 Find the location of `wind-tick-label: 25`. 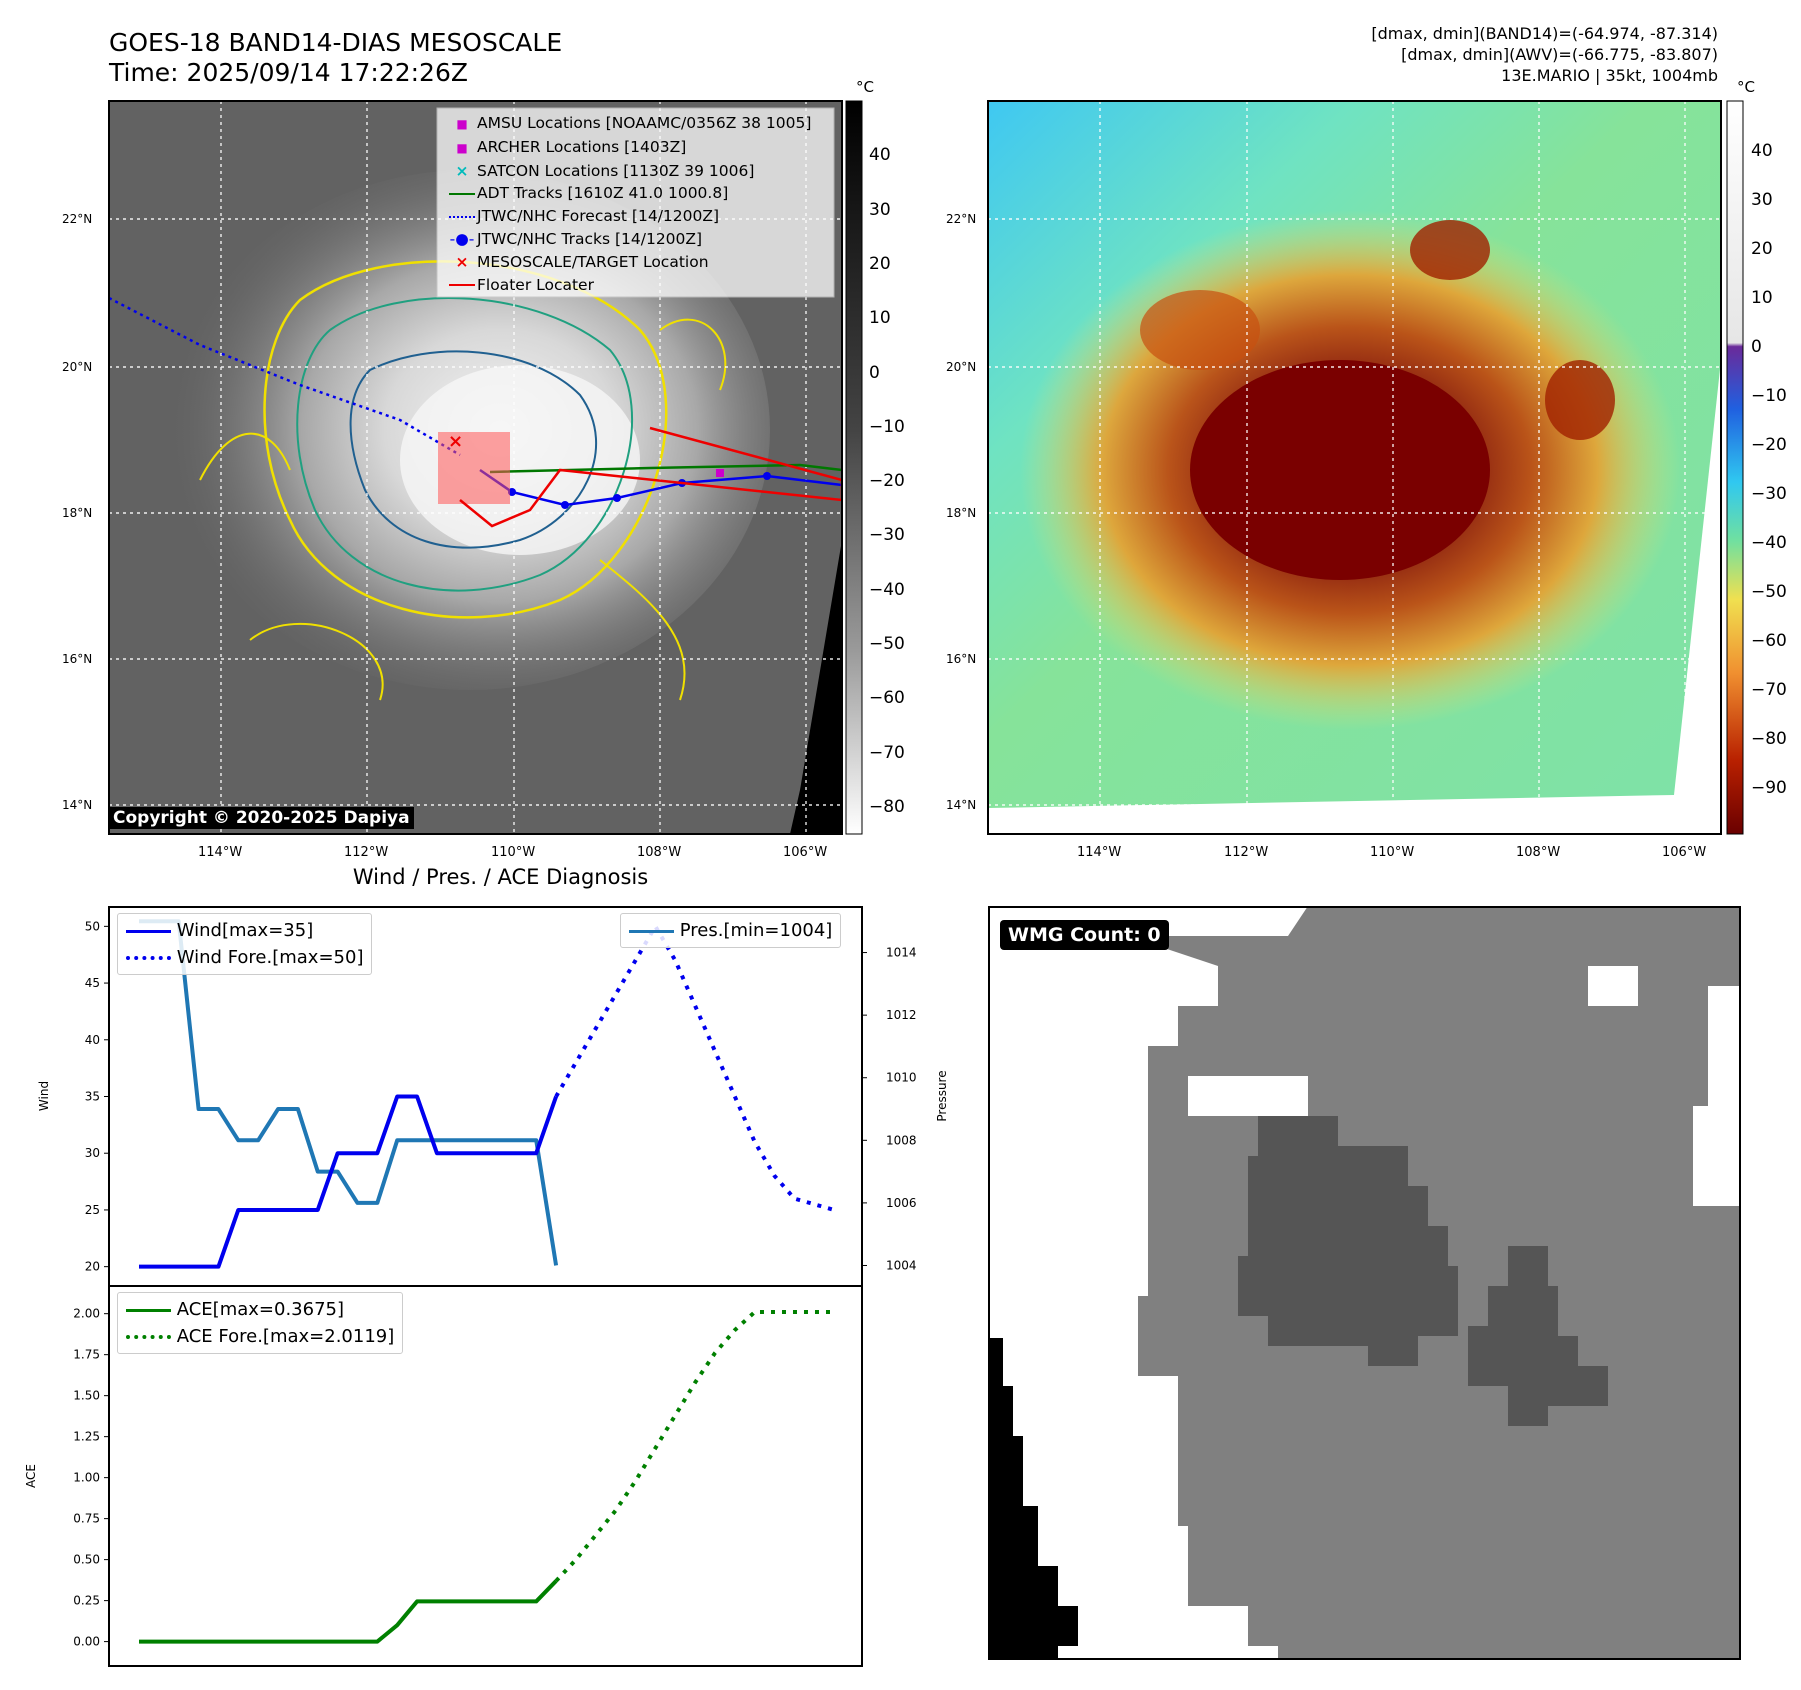

wind-tick-label: 25 is located at coordinates (92, 1210).